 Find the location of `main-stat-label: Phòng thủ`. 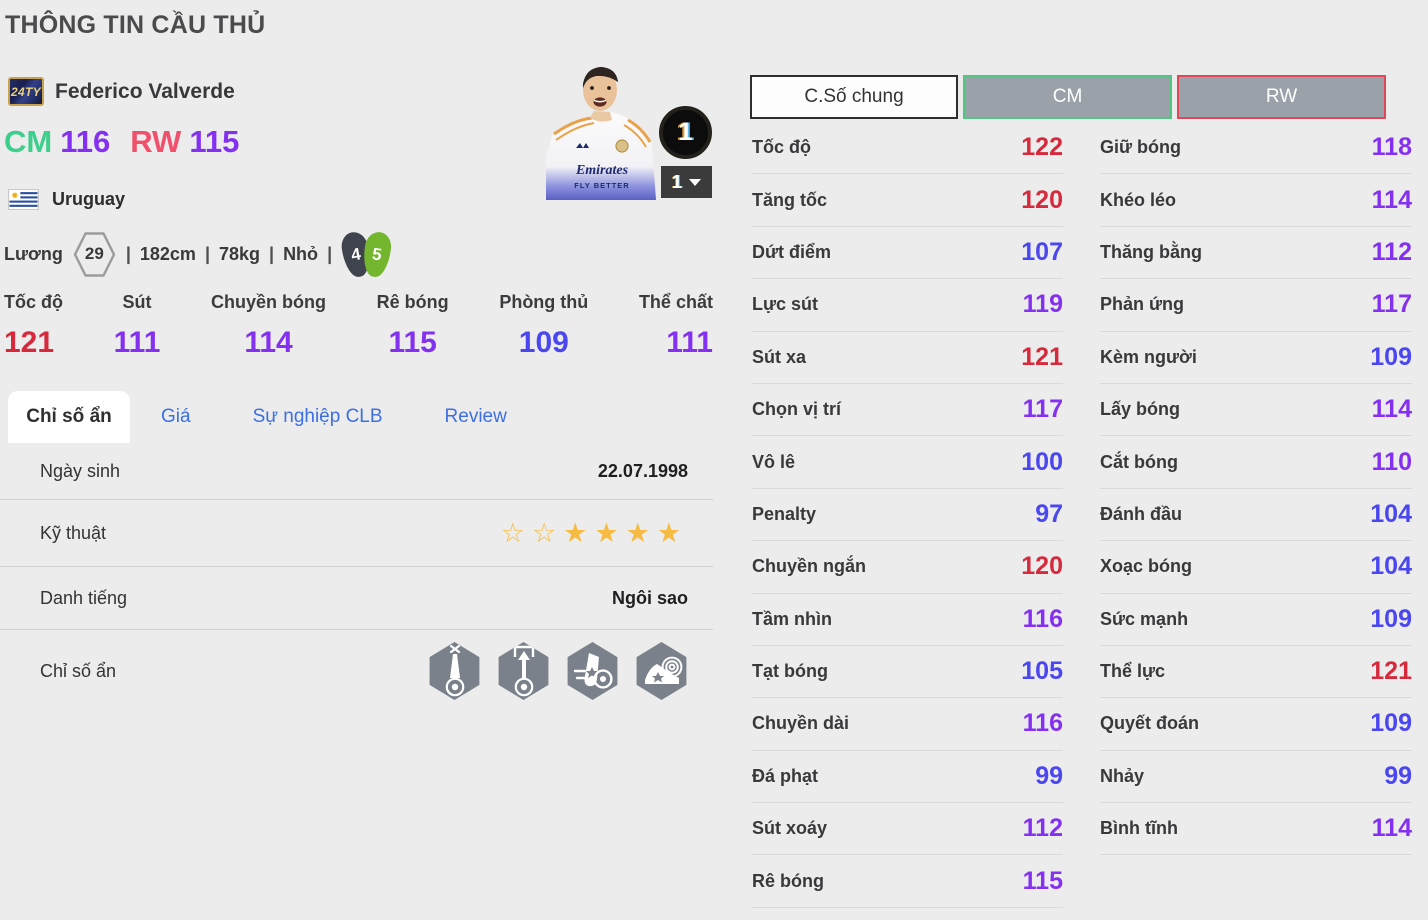

main-stat-label: Phòng thủ is located at coordinates (544, 302).